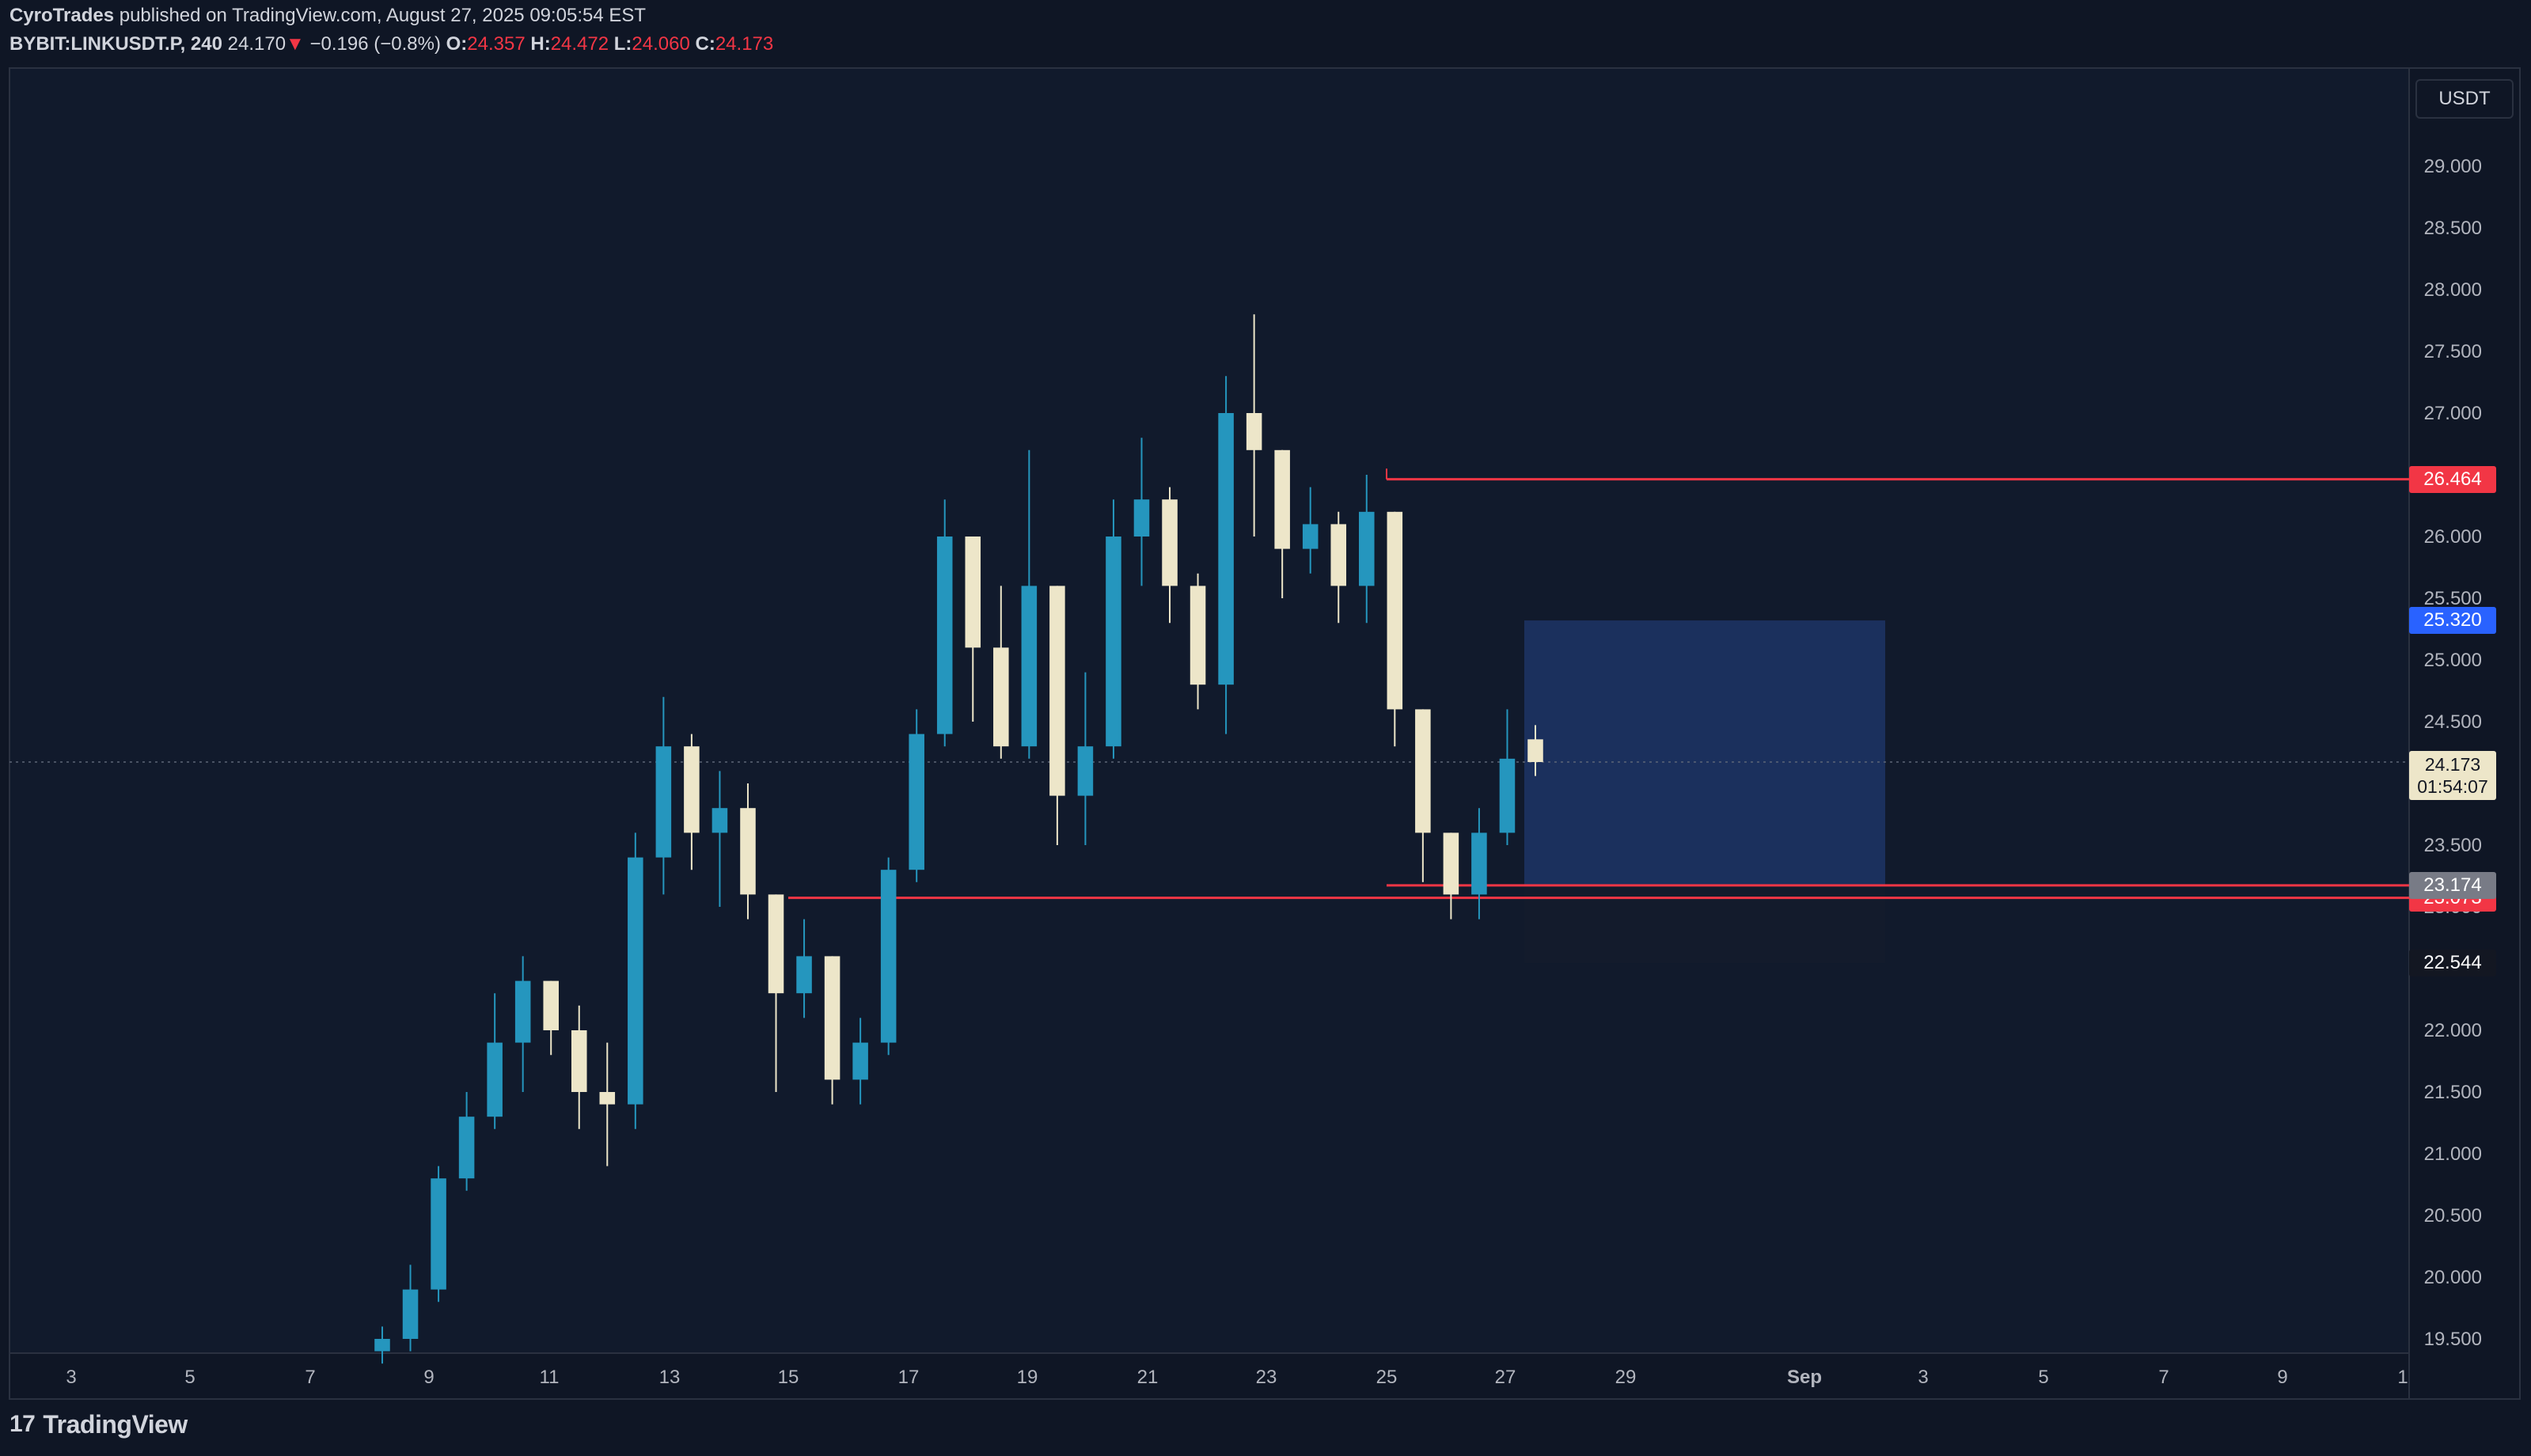 The height and width of the screenshot is (1456, 2531). Describe the element at coordinates (2452, 786) in the screenshot. I see `bar-countdown: 01:54:07` at that location.